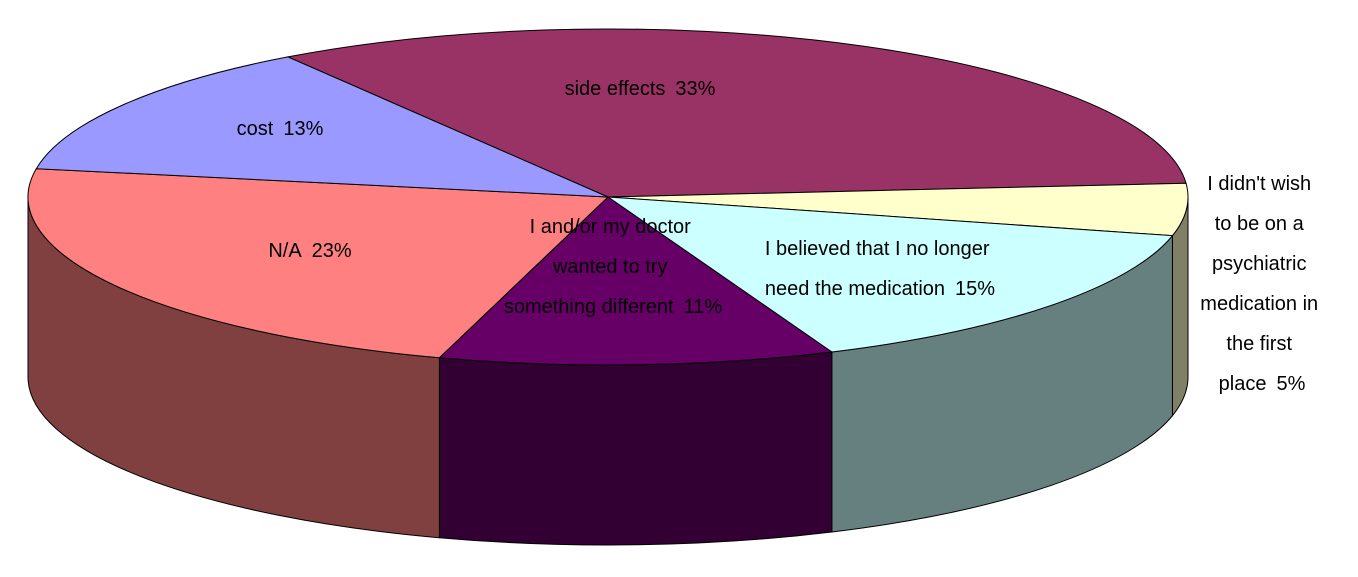 The image size is (1358, 577). What do you see at coordinates (615, 89) in the screenshot?
I see `category-label: side effects` at bounding box center [615, 89].